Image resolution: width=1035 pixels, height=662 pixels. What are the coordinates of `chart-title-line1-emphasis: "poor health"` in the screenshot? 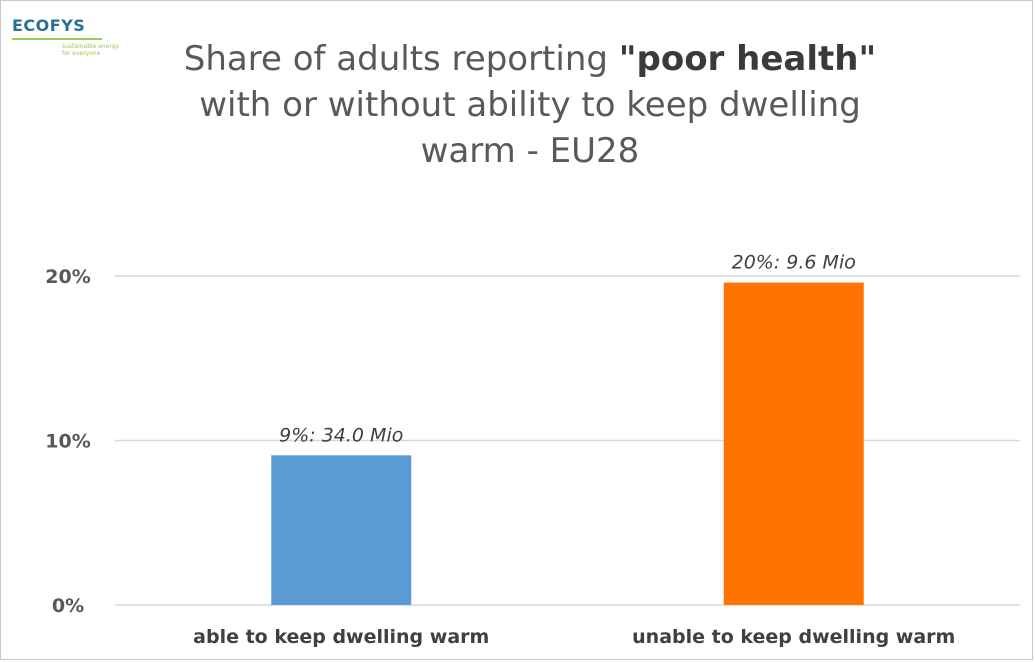 It's located at (747, 59).